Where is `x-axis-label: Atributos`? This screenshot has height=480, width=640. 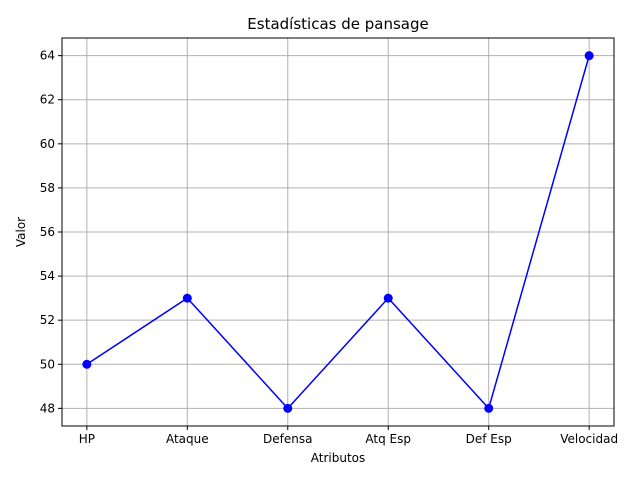
x-axis-label: Atributos is located at coordinates (338, 458).